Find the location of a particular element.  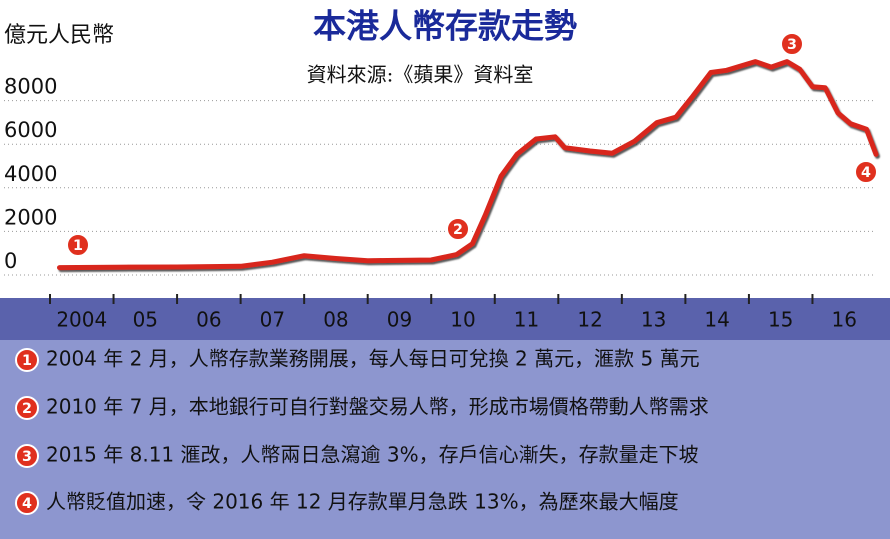

x-tick-label: 2004 is located at coordinates (81, 320).